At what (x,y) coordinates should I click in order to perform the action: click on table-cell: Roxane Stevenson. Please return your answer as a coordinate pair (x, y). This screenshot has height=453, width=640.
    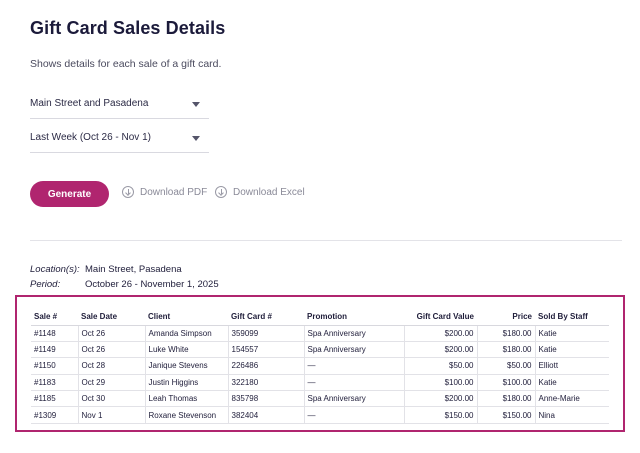
    Looking at the image, I should click on (186, 415).